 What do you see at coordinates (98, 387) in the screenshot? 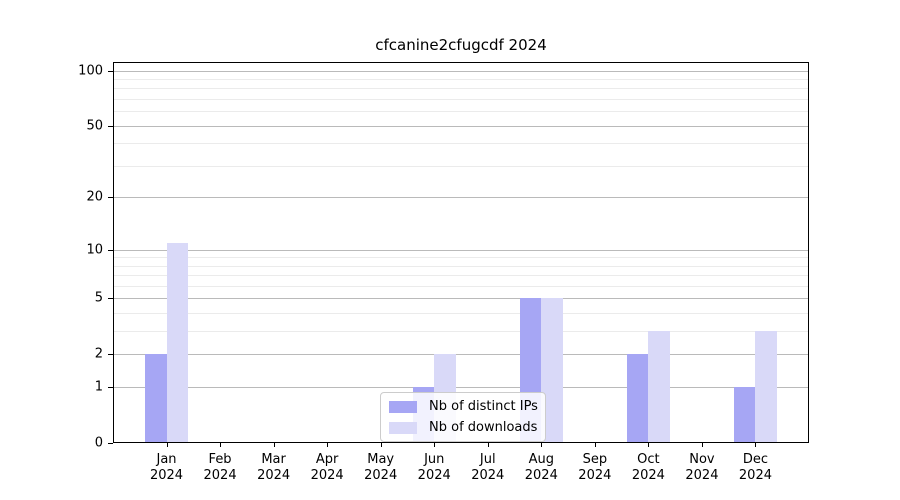
I see `y-tick-label: 1` at bounding box center [98, 387].